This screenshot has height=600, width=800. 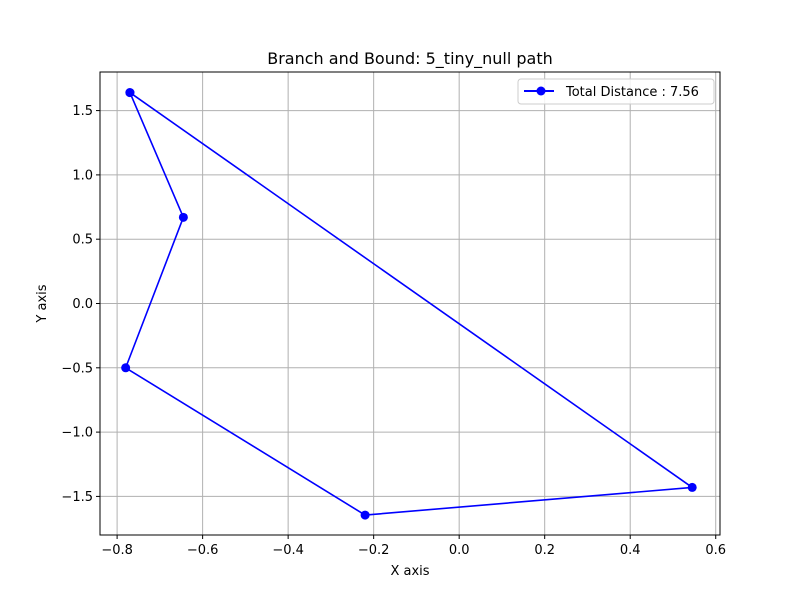 I want to click on legend: Total Distance : 7.56, so click(x=616, y=91).